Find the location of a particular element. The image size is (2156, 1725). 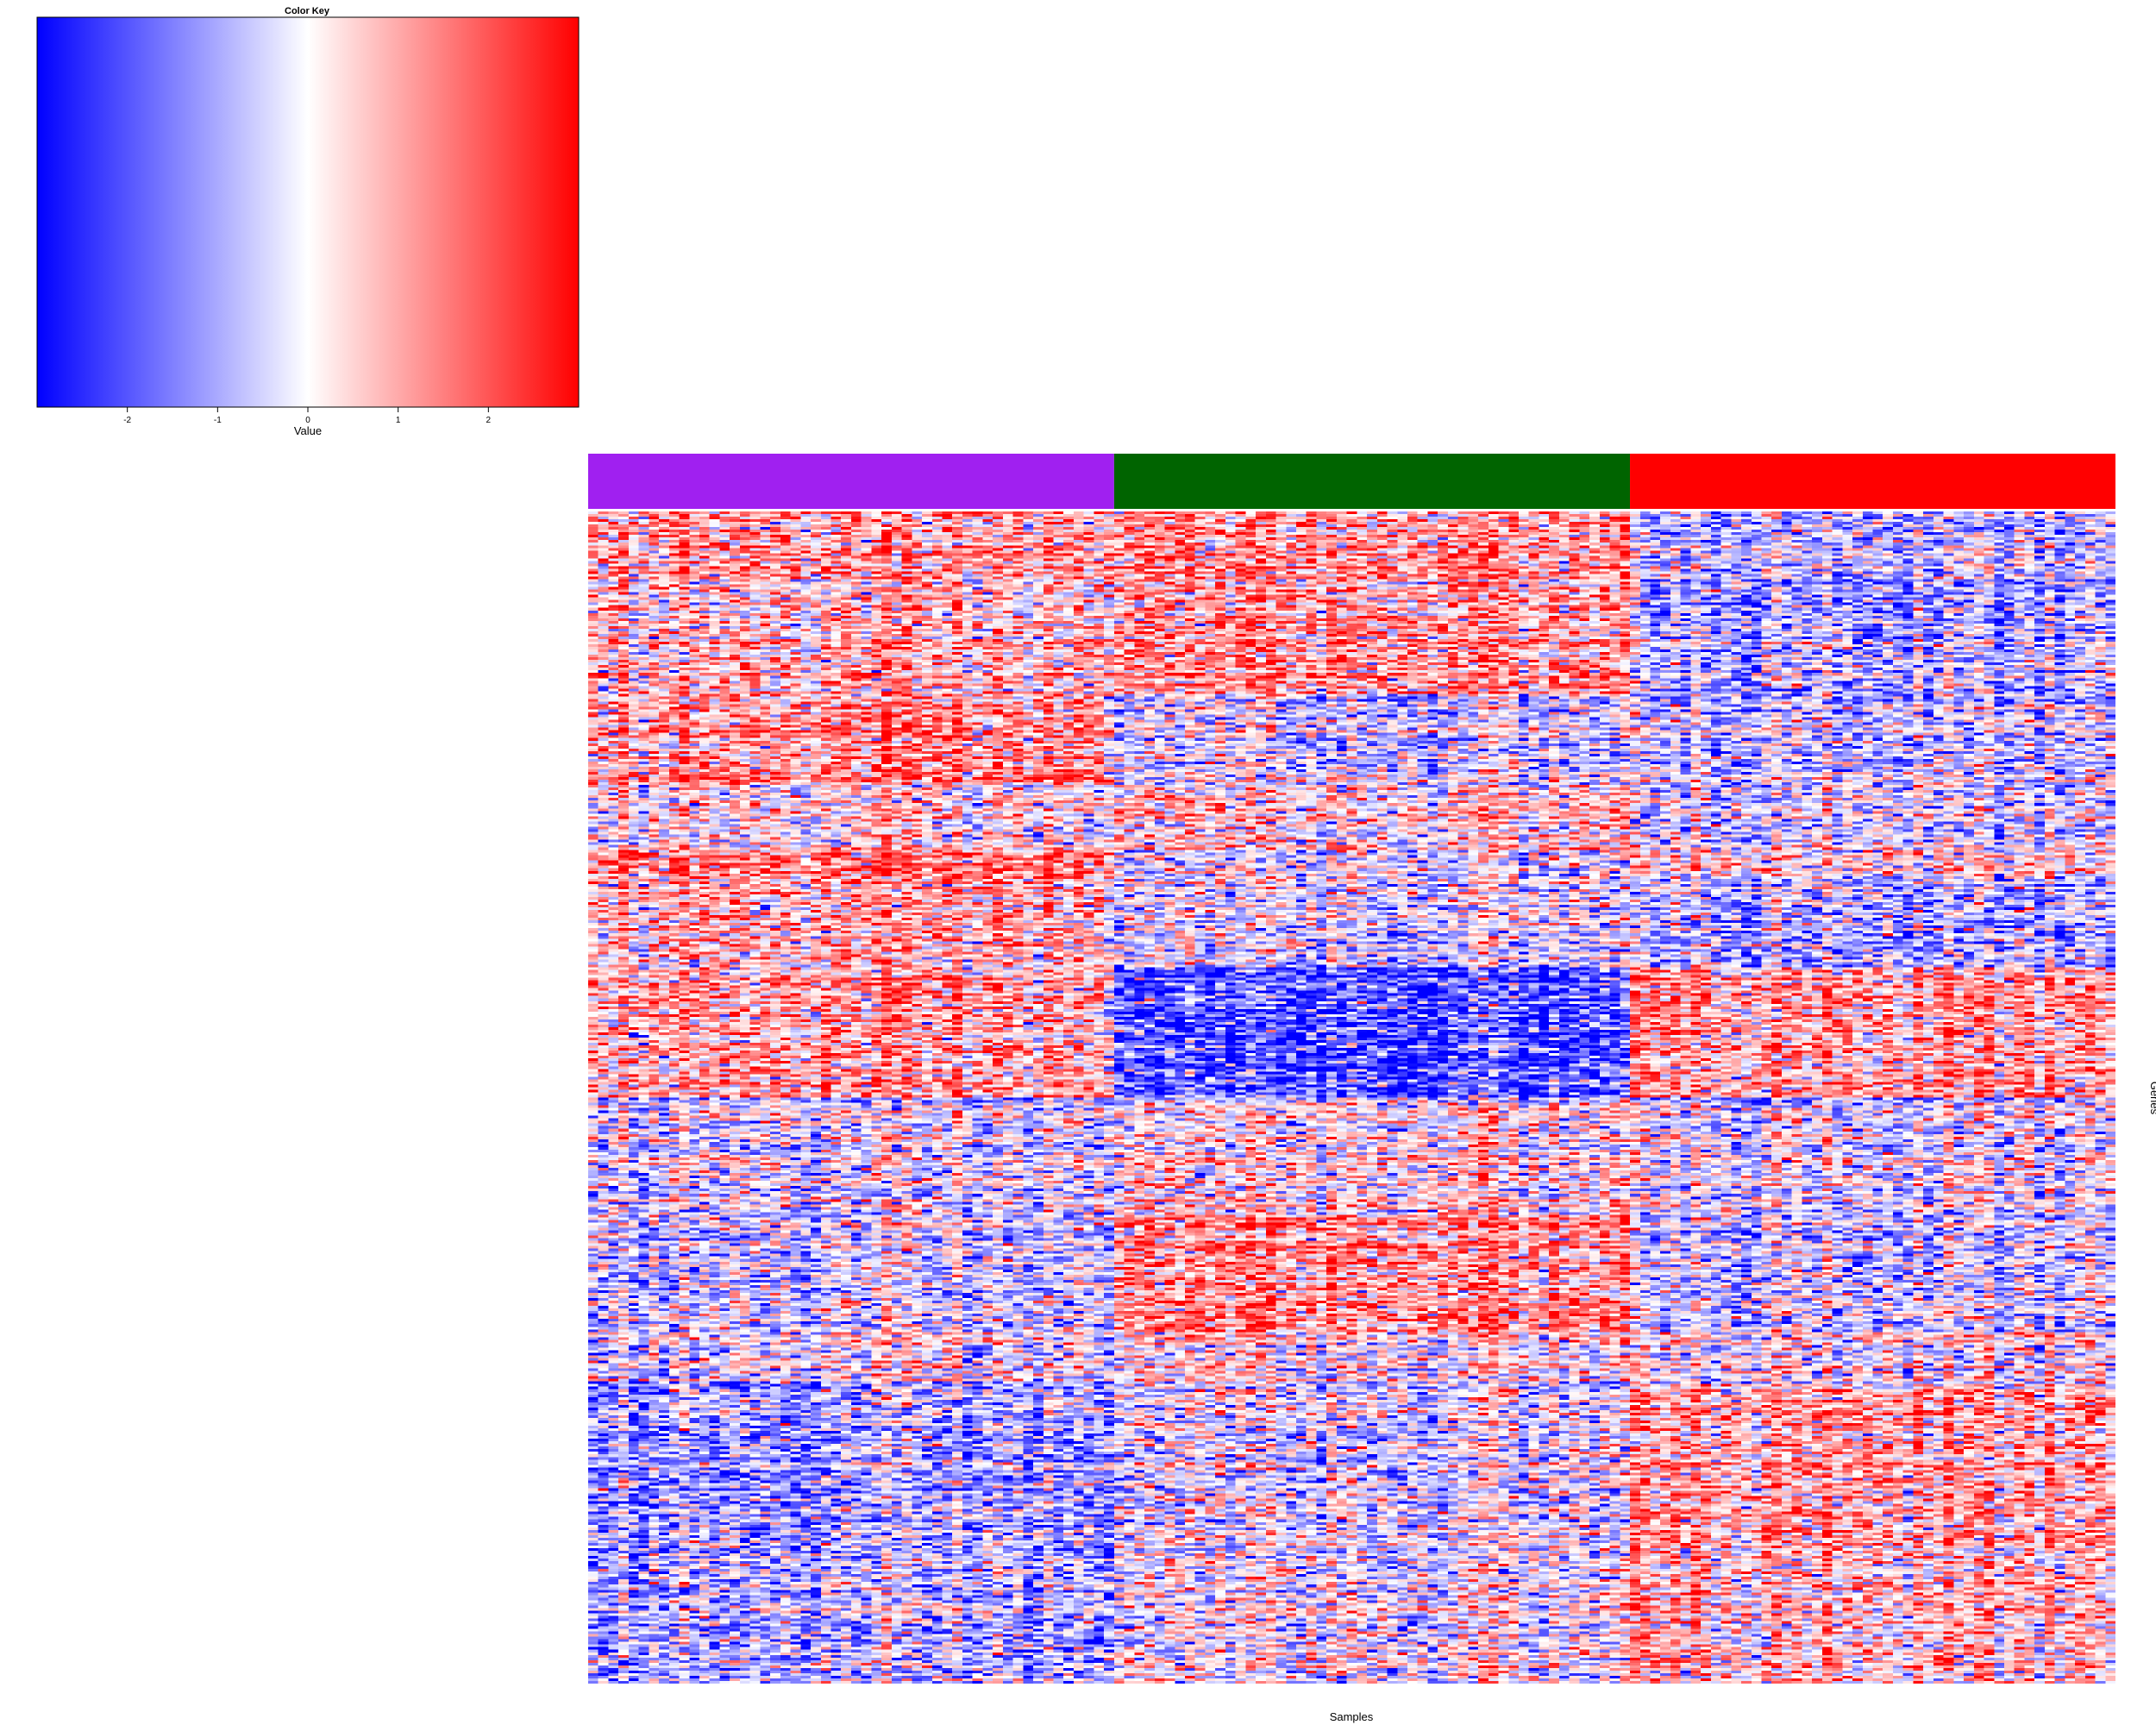

y-axis-label: Genes is located at coordinates (2152, 1099).